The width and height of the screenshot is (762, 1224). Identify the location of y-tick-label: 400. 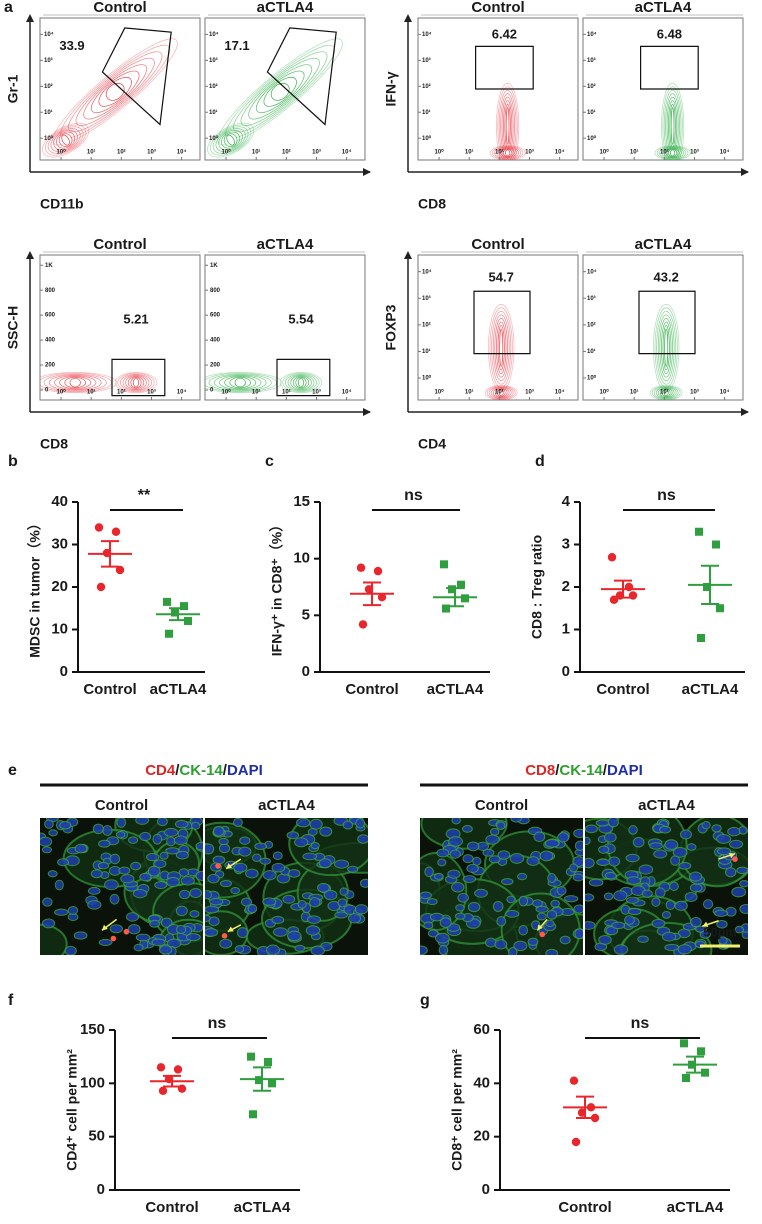
(215, 341).